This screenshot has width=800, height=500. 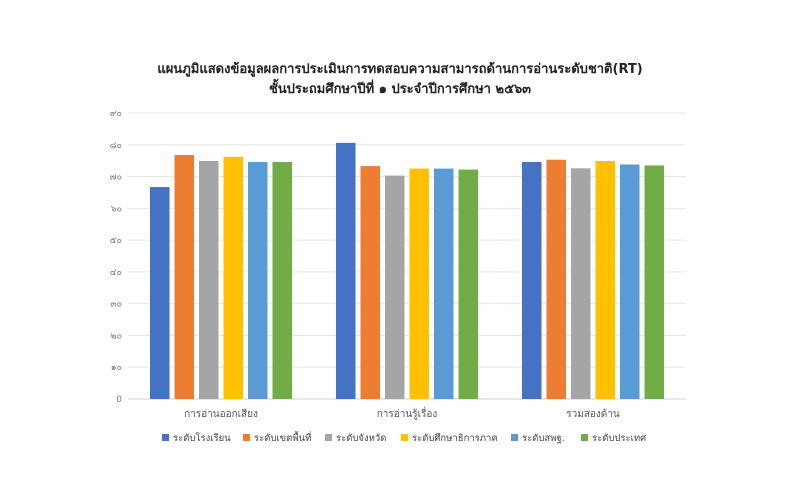 What do you see at coordinates (116, 146) in the screenshot?
I see `y-tick-label: ๘๐` at bounding box center [116, 146].